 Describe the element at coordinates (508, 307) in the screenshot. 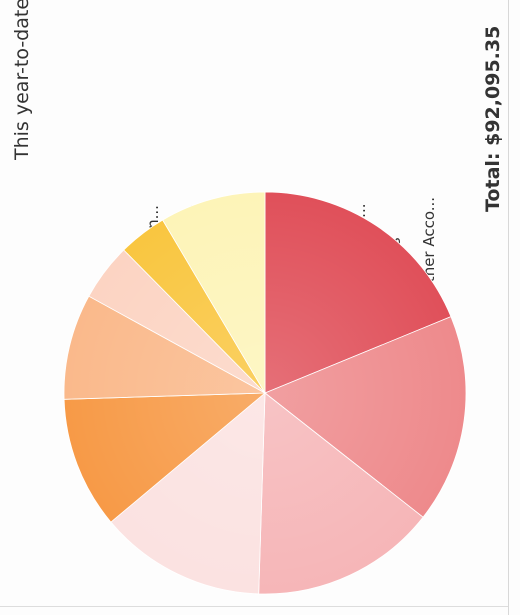

I see `frame-border-right` at that location.